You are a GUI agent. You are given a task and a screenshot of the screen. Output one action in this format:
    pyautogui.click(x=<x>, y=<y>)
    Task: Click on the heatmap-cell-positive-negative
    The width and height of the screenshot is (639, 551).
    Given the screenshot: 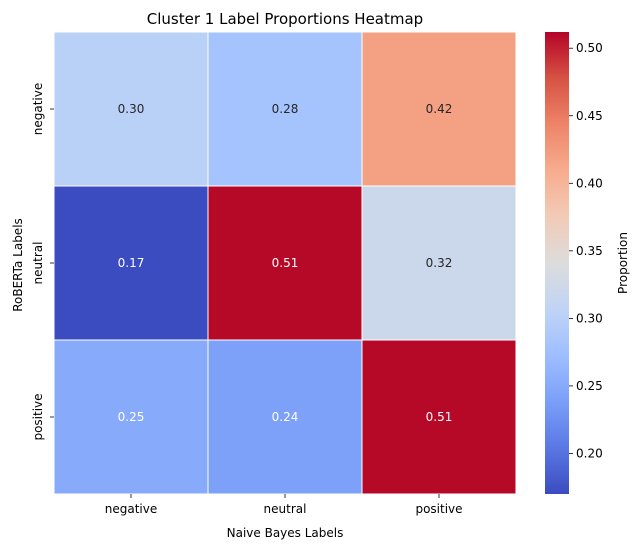 What is the action you would take?
    pyautogui.click(x=131, y=417)
    